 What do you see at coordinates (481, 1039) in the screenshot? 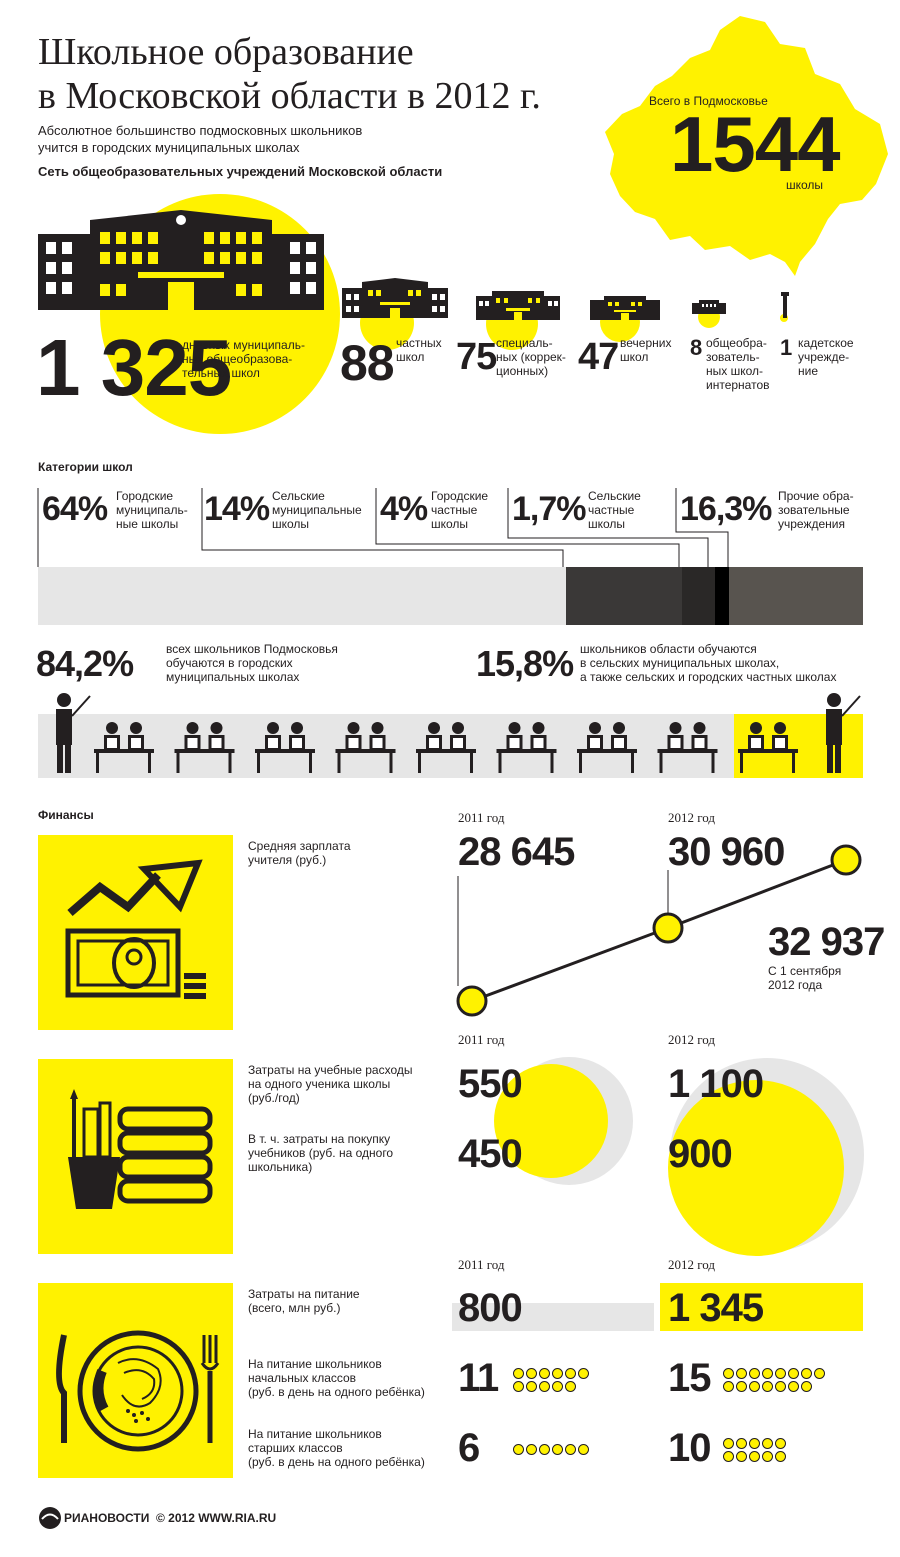
I see `edu-year-2011: 2011 год` at bounding box center [481, 1039].